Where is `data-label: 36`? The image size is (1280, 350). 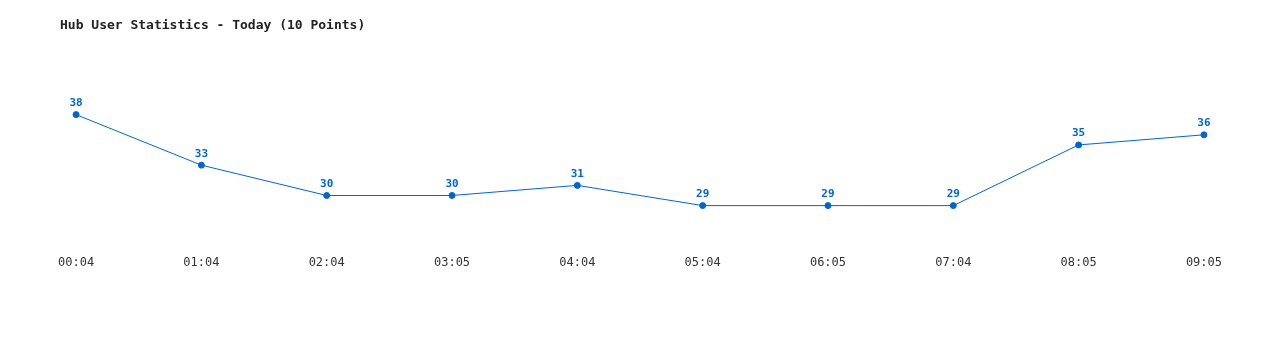
data-label: 36 is located at coordinates (1204, 123).